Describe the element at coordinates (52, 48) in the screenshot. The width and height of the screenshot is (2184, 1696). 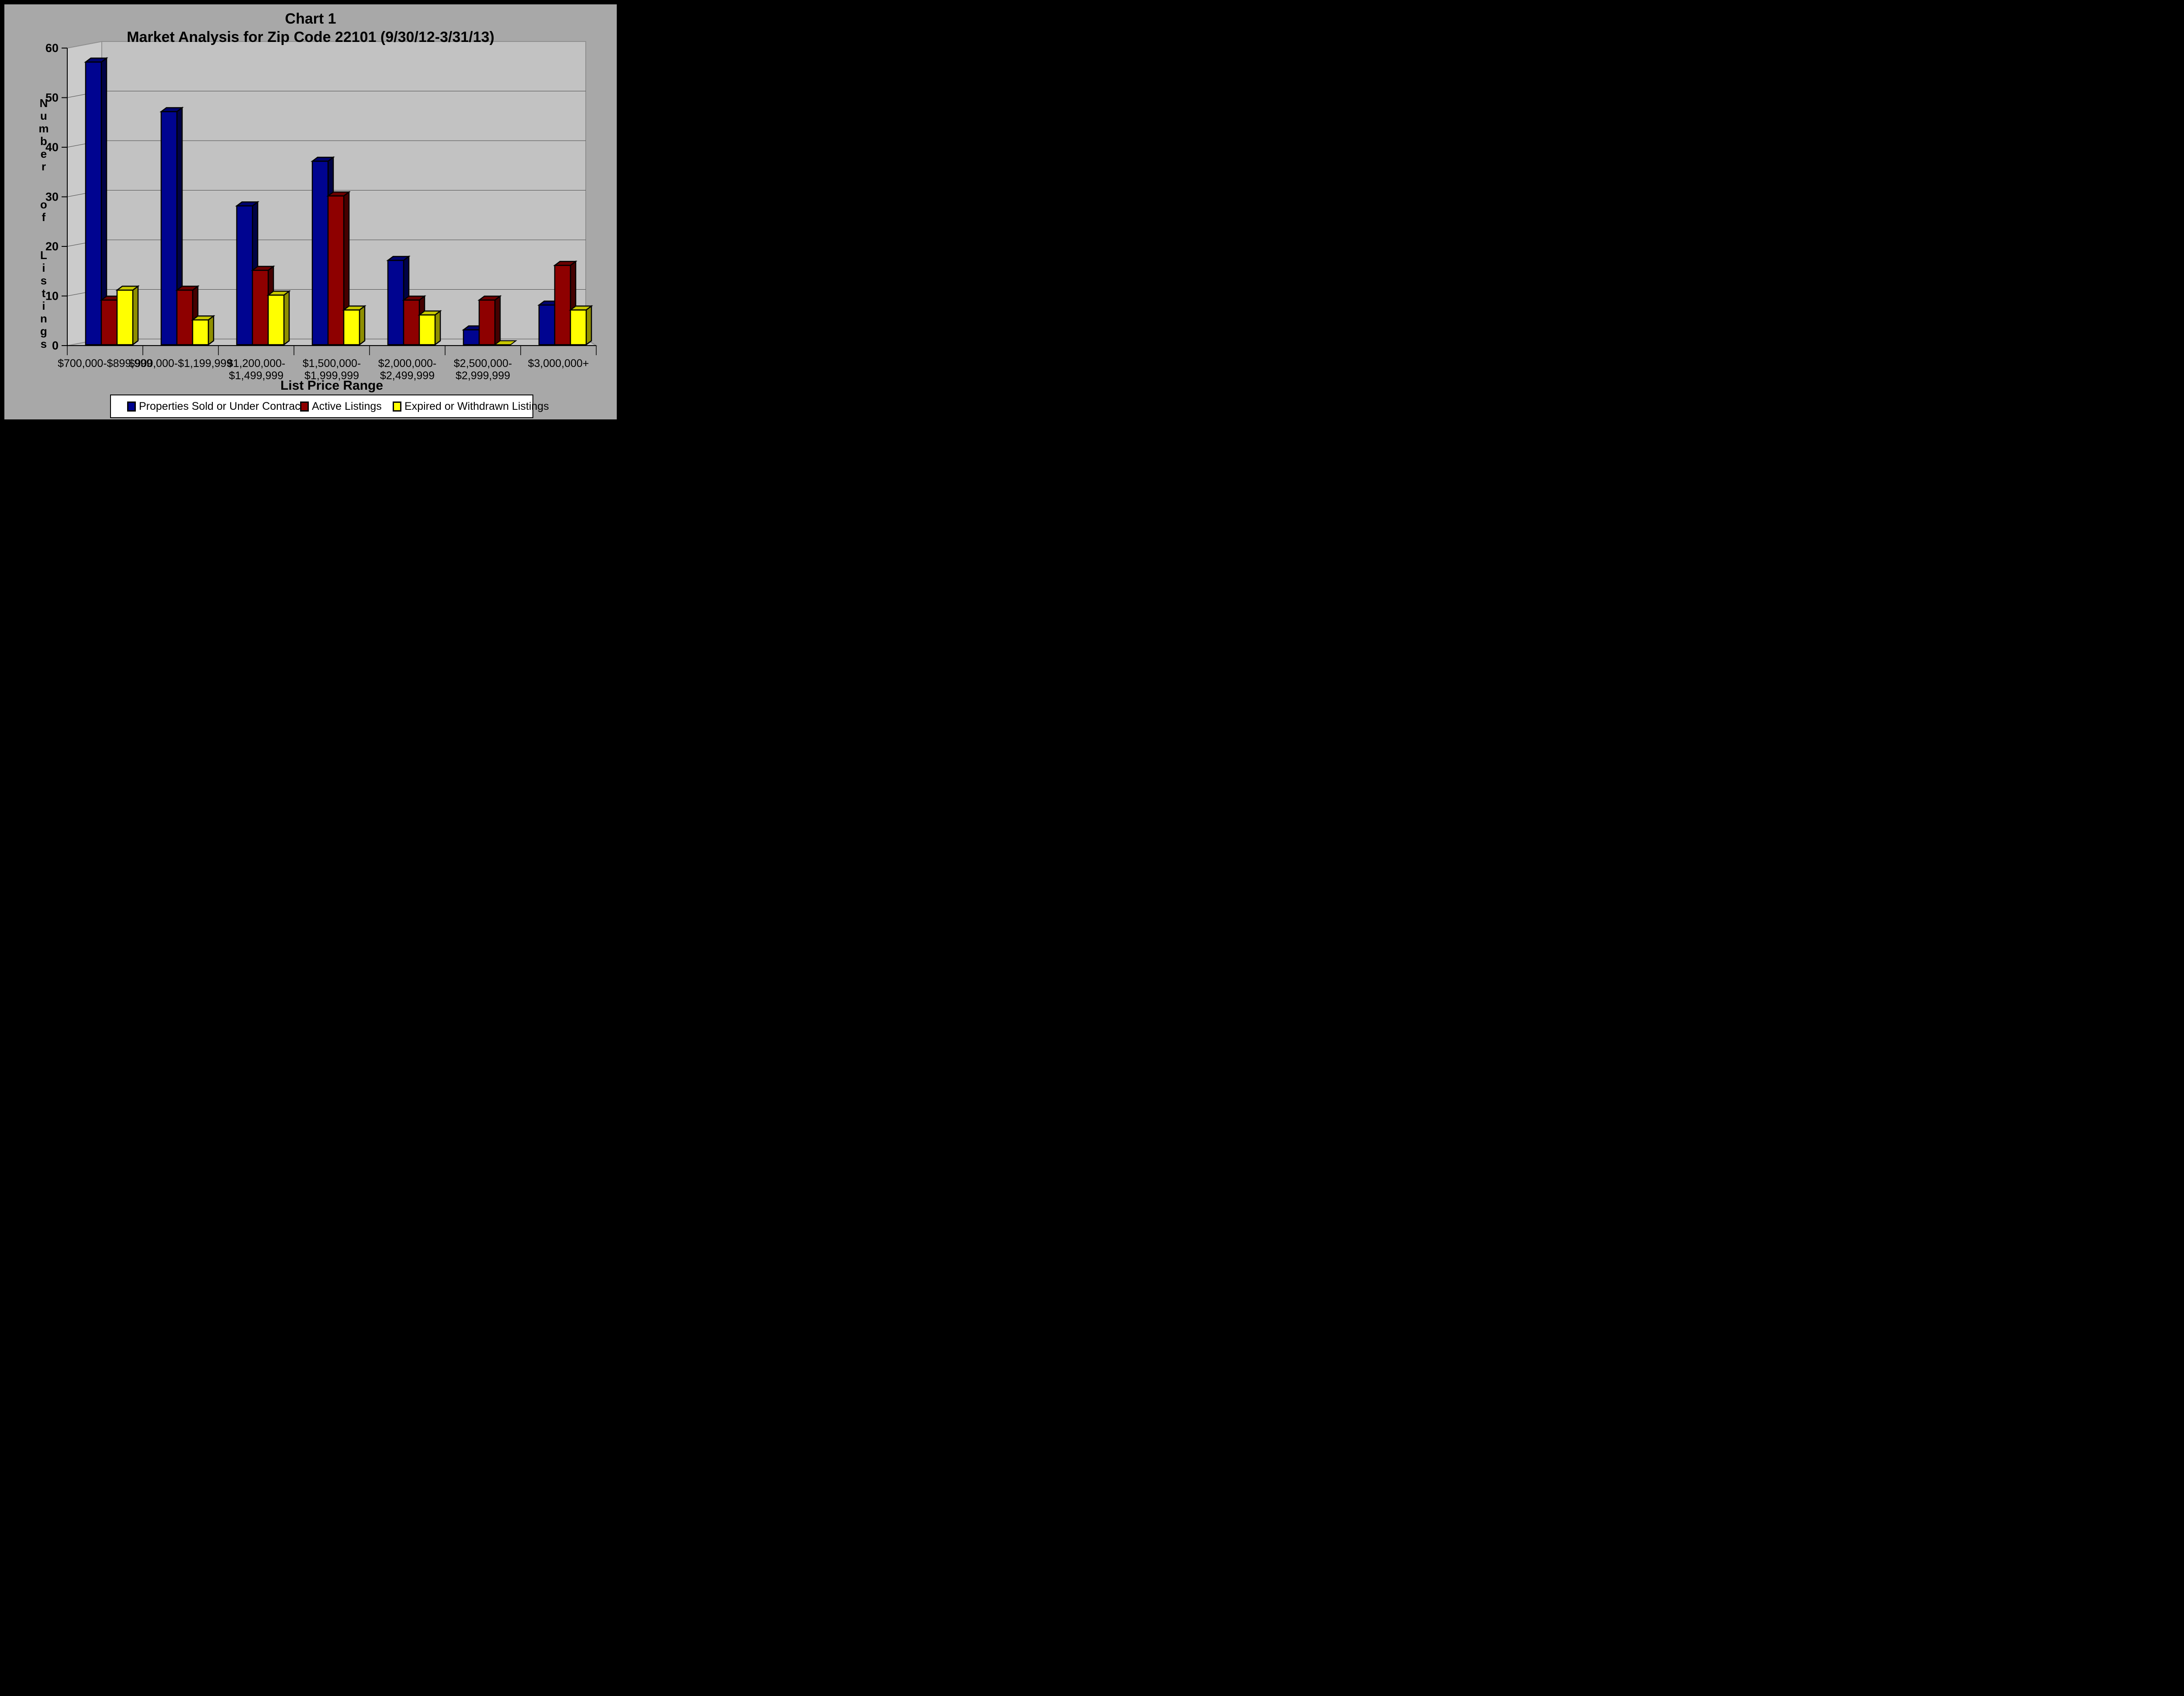
I see `y-tick-label: 60` at that location.